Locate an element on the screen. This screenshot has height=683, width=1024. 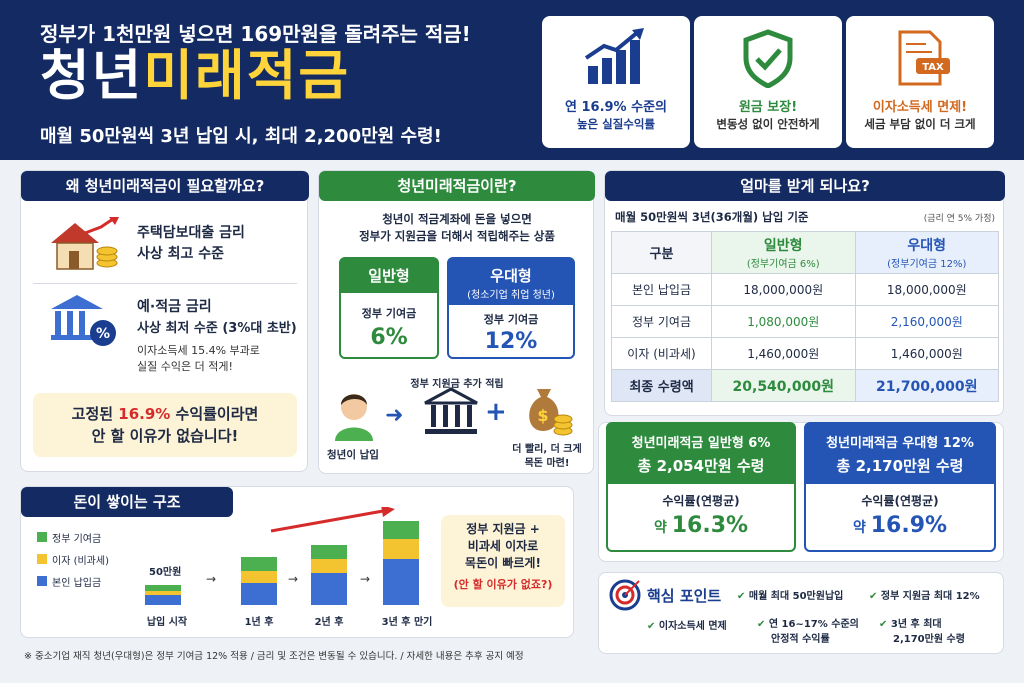
side-line1: 정부 지원금 + is located at coordinates (503, 529).